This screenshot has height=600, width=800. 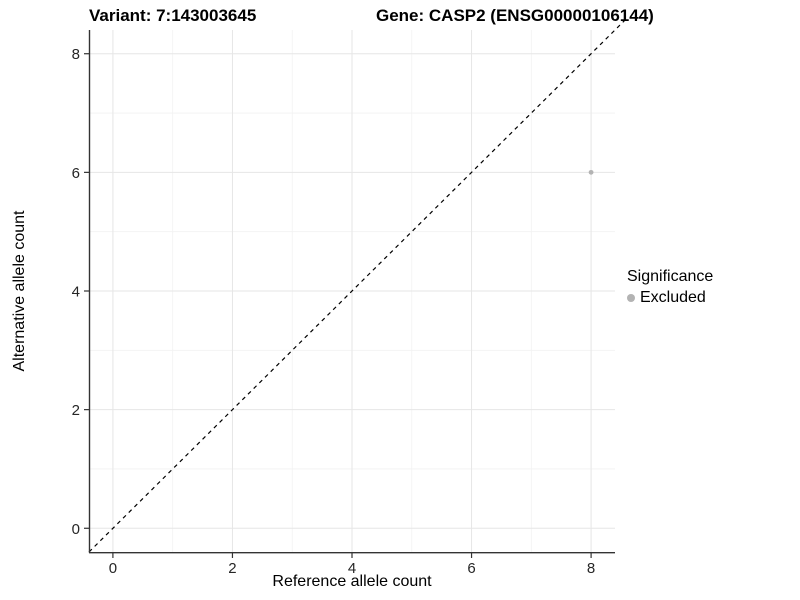 I want to click on legend: Significance Excluded, so click(x=670, y=287).